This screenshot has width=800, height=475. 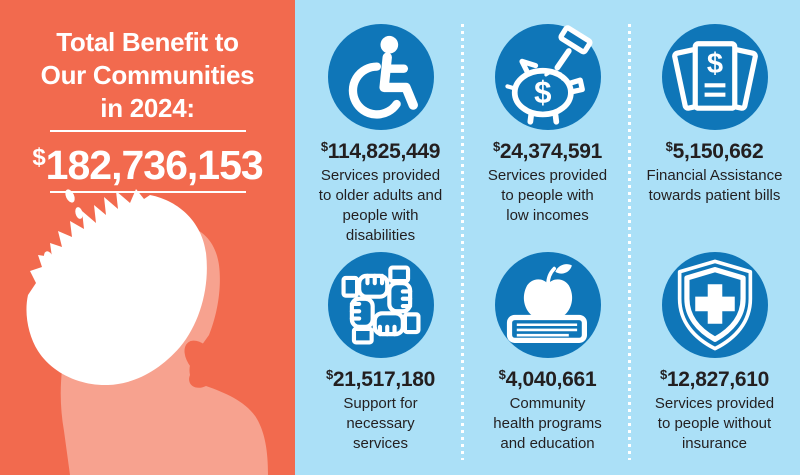 I want to click on service-area-highlight, so click(x=116, y=287).